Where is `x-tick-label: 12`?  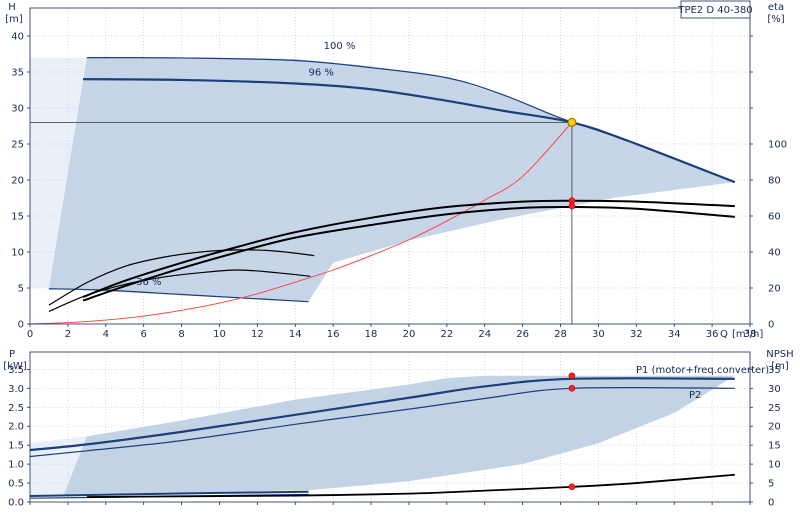 x-tick-label: 12 is located at coordinates (257, 334).